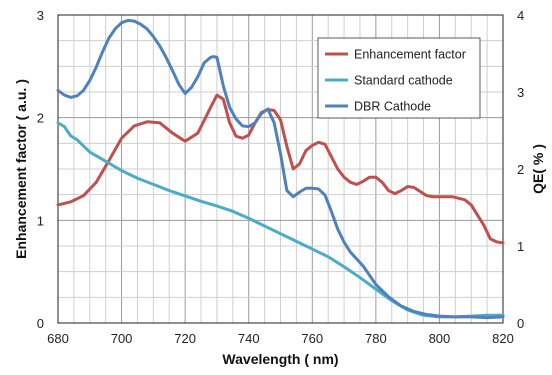 The image size is (552, 375). What do you see at coordinates (122, 338) in the screenshot?
I see `x-tick-label: 700` at bounding box center [122, 338].